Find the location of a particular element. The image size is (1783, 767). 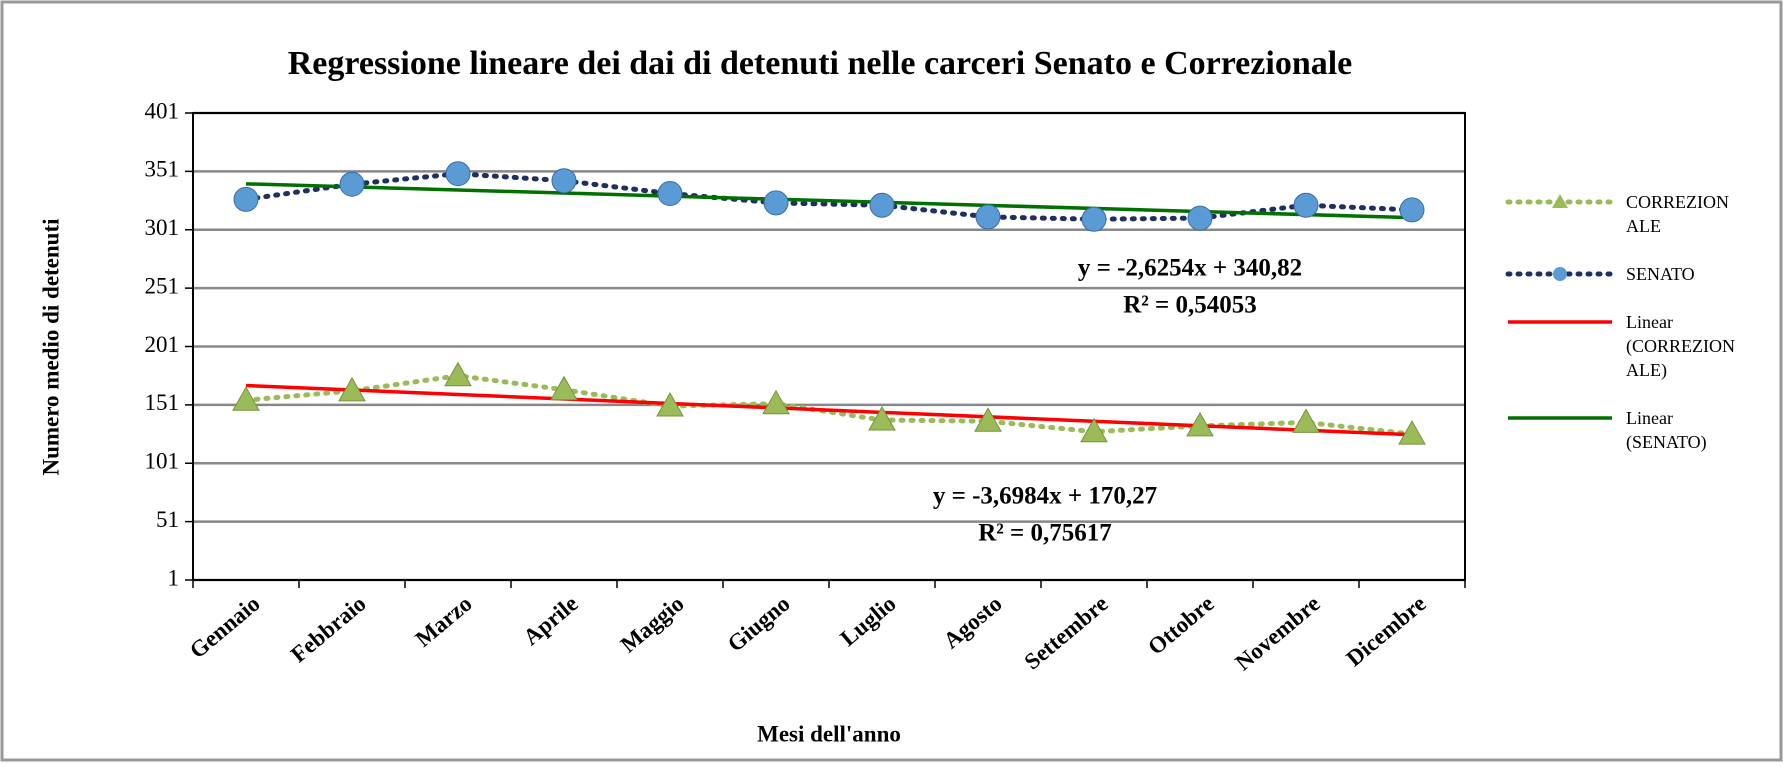

y-tick-label: 101 is located at coordinates (162, 461).